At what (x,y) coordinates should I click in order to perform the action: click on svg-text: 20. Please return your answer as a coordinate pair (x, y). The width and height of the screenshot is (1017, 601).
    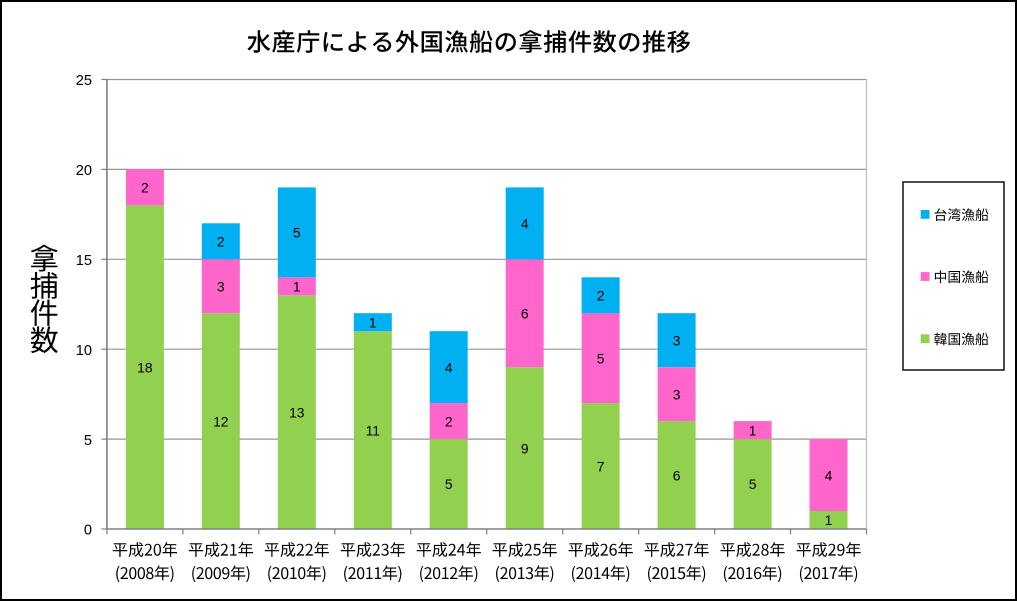
    Looking at the image, I should click on (84, 171).